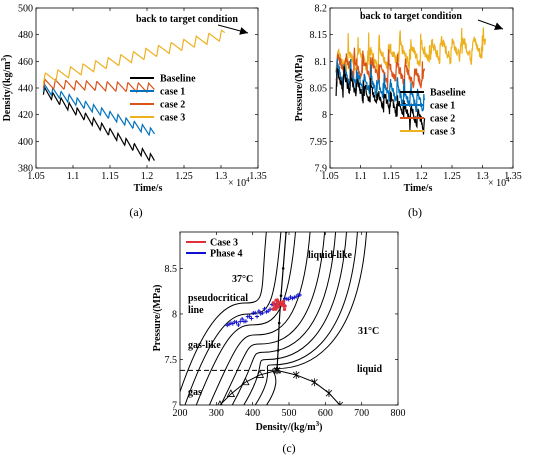 The height and width of the screenshot is (459, 550). What do you see at coordinates (216, 413) in the screenshot?
I see `x-tick-label: 300` at bounding box center [216, 413].